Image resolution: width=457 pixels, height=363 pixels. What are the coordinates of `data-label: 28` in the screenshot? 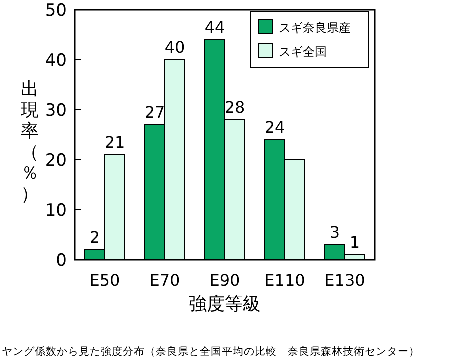 It's located at (235, 107).